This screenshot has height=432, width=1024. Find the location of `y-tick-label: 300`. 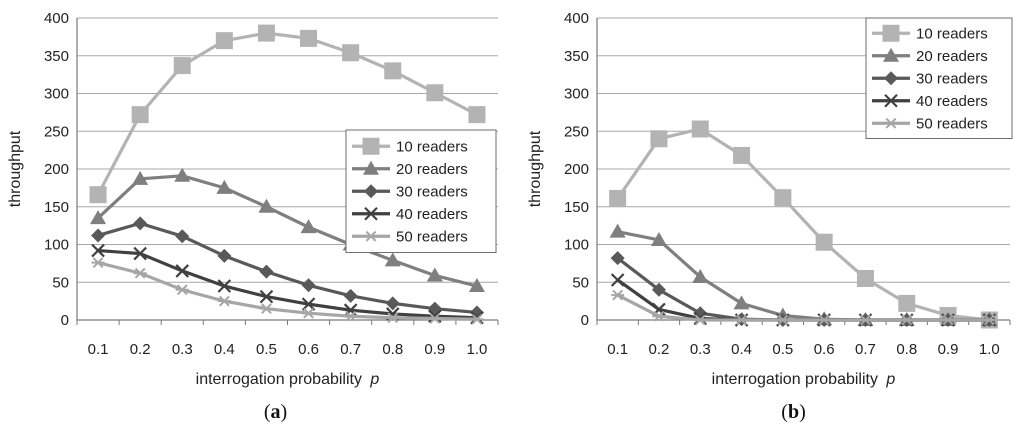

y-tick-label: 300 is located at coordinates (56, 94).